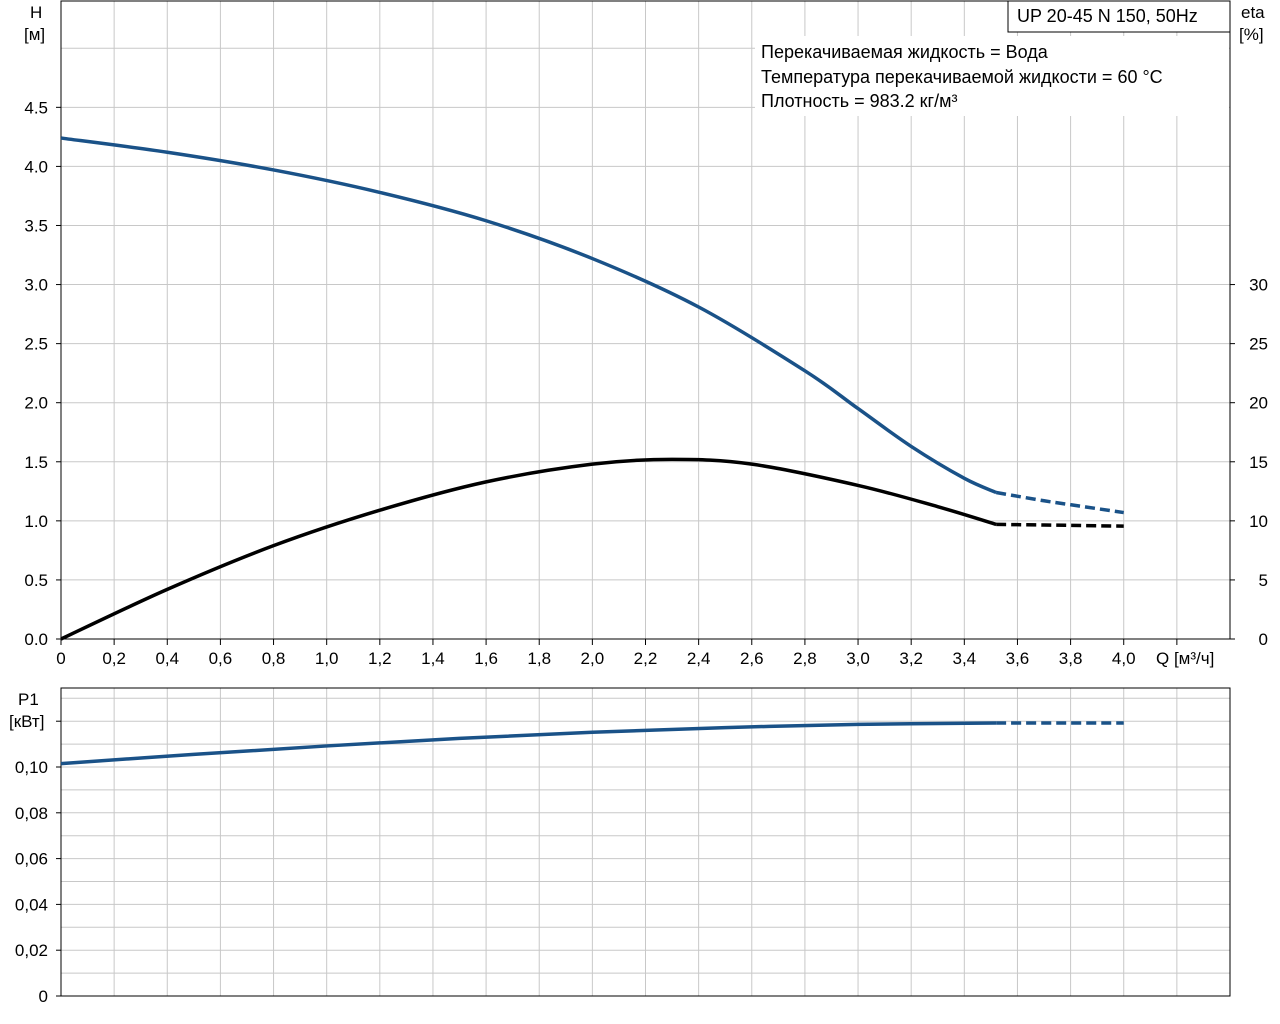 The image size is (1280, 1024). Describe the element at coordinates (433, 658) in the screenshot. I see `x-tick-label: 1,4` at that location.